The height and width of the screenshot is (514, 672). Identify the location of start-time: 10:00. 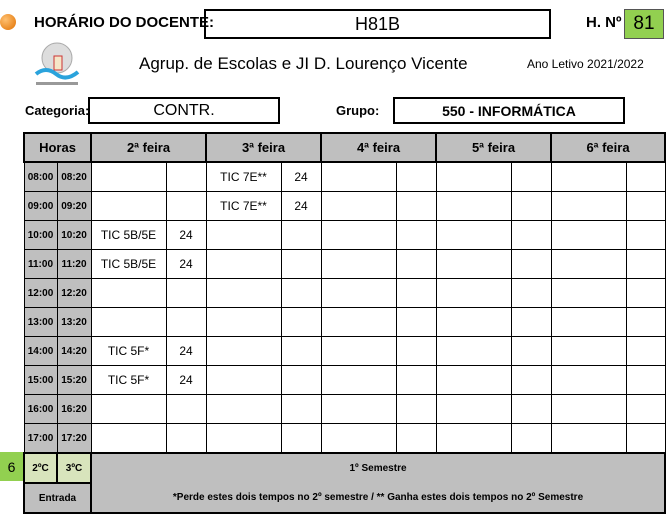
(40, 235).